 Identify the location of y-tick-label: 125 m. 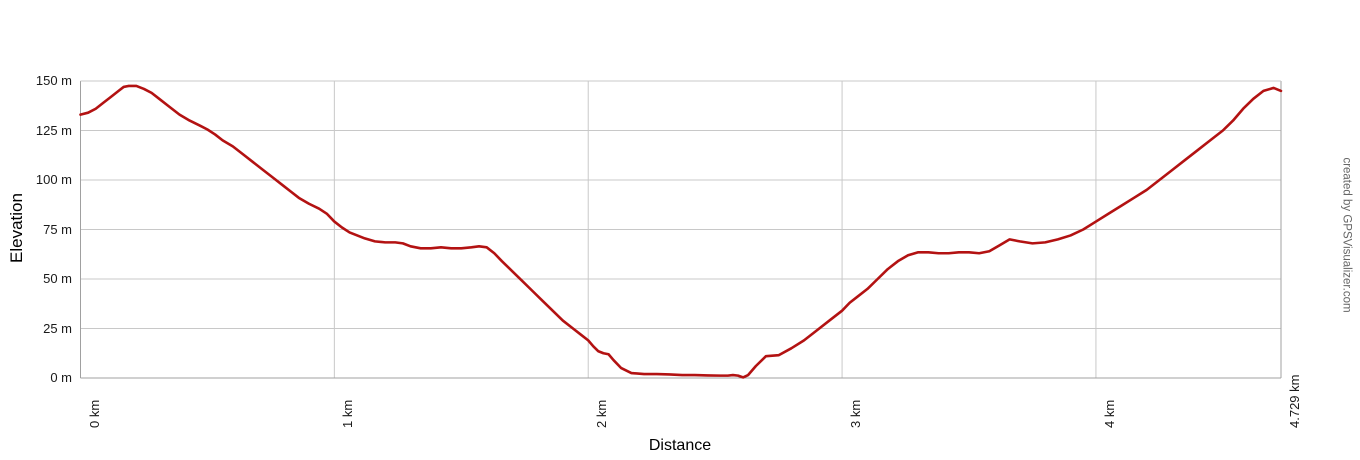
(53, 130).